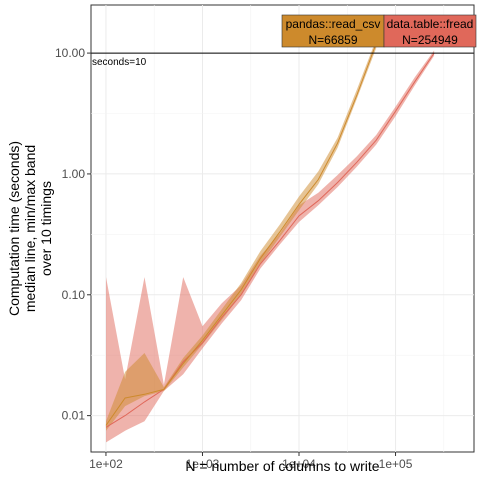  I want to click on y-axis-title-line: Computation time (seconds), so click(14, 228).